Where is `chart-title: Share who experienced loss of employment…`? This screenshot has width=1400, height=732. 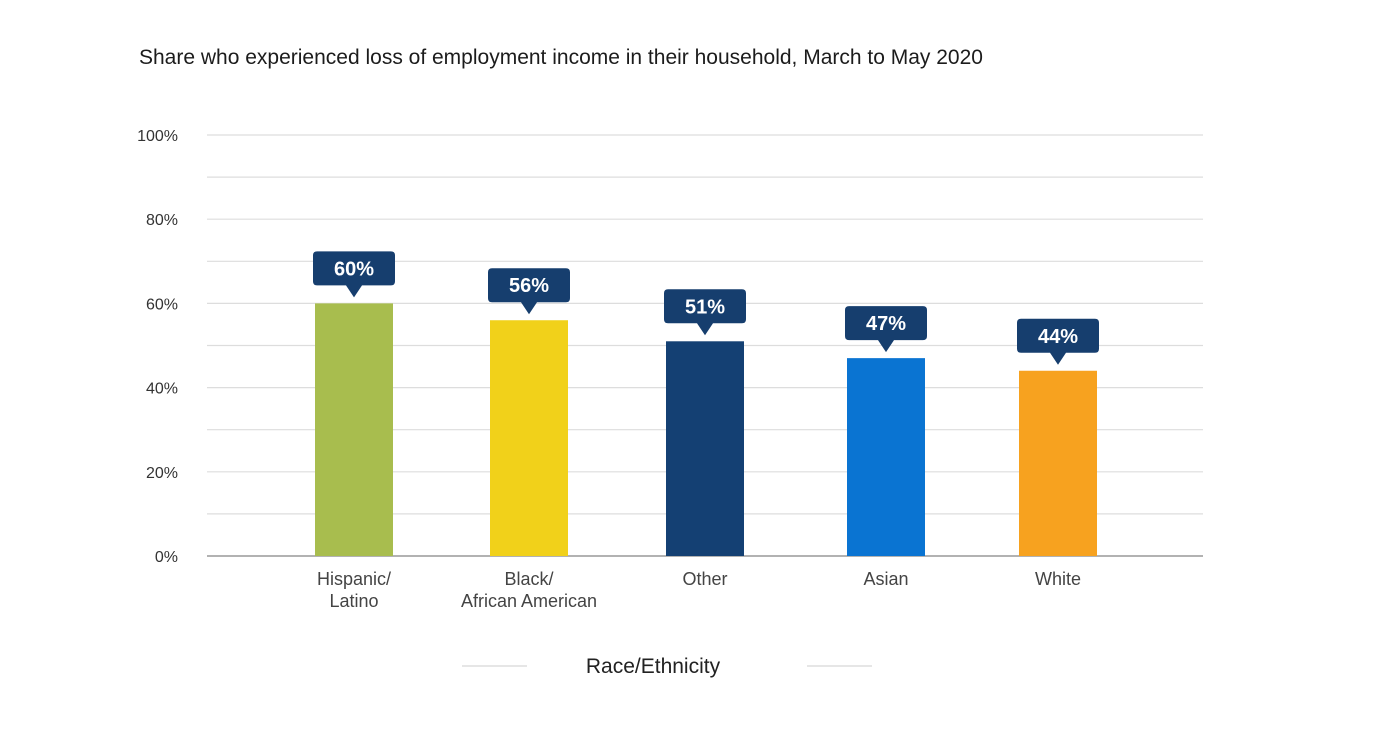
chart-title: Share who experienced loss of employment… is located at coordinates (561, 57).